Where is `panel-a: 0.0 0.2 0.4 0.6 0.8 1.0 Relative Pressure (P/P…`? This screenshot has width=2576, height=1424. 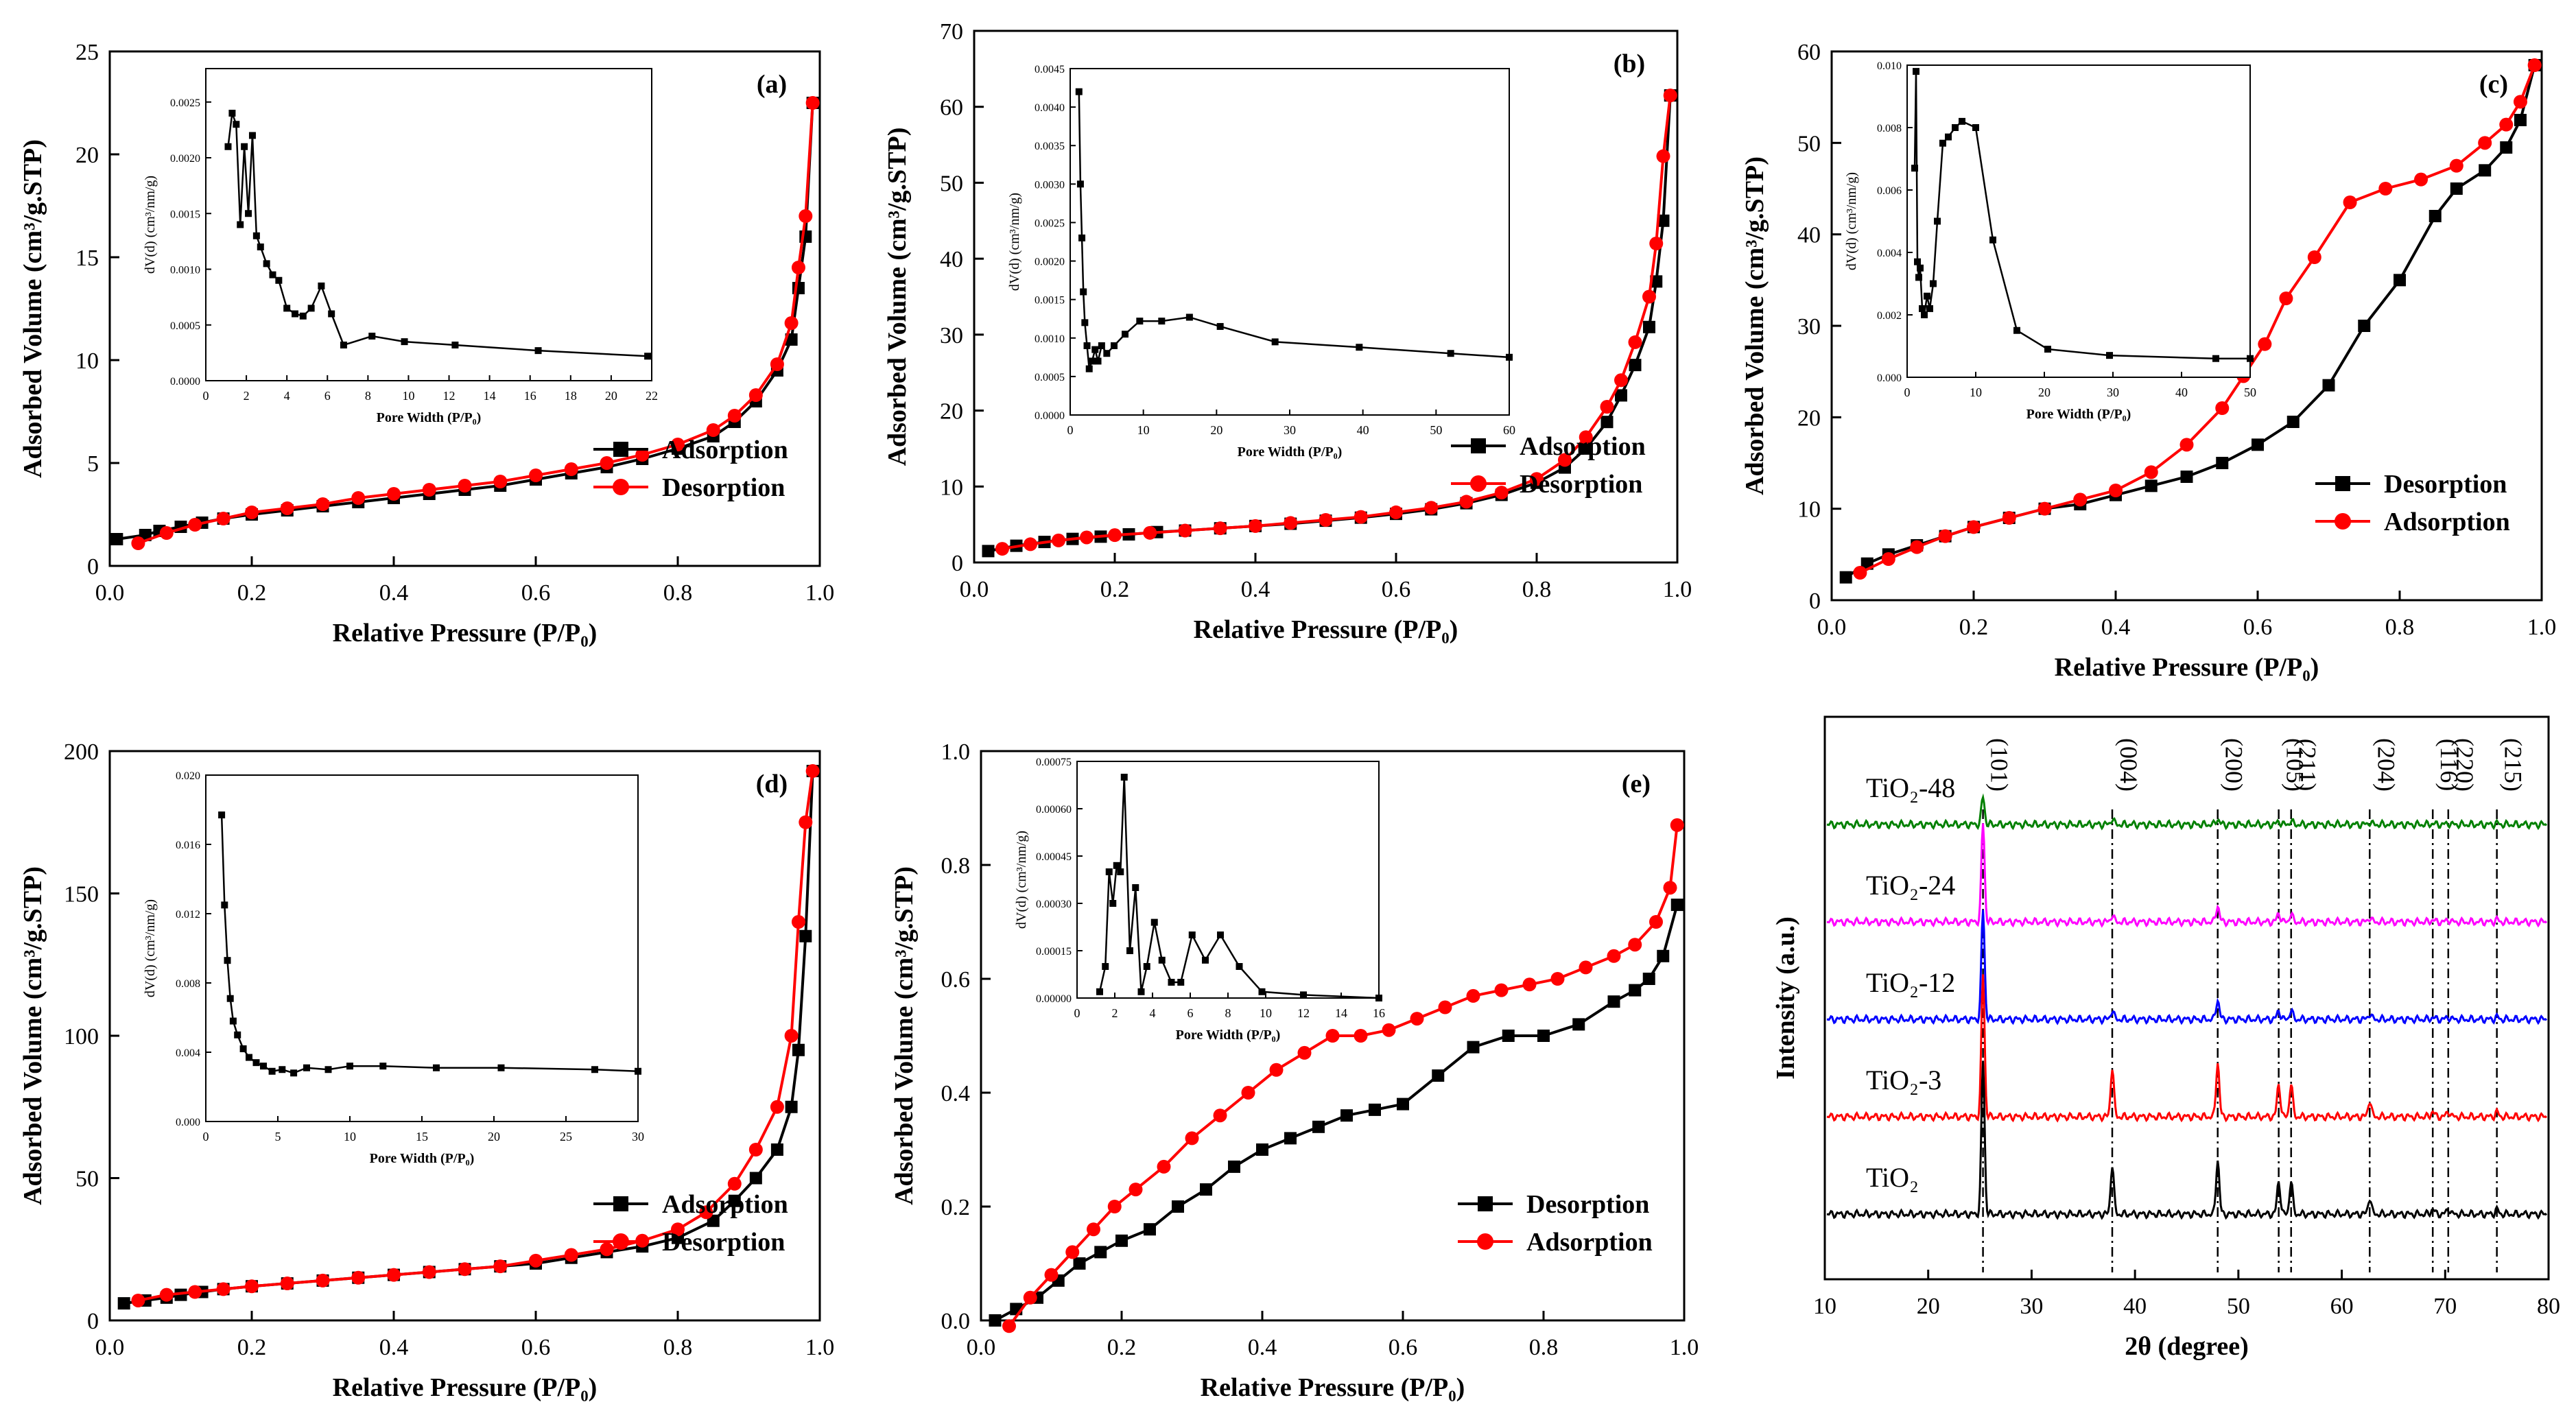
panel-a: 0.0 0.2 0.4 0.6 0.8 1.0 Relative Pressure (P/P… is located at coordinates (426, 344).